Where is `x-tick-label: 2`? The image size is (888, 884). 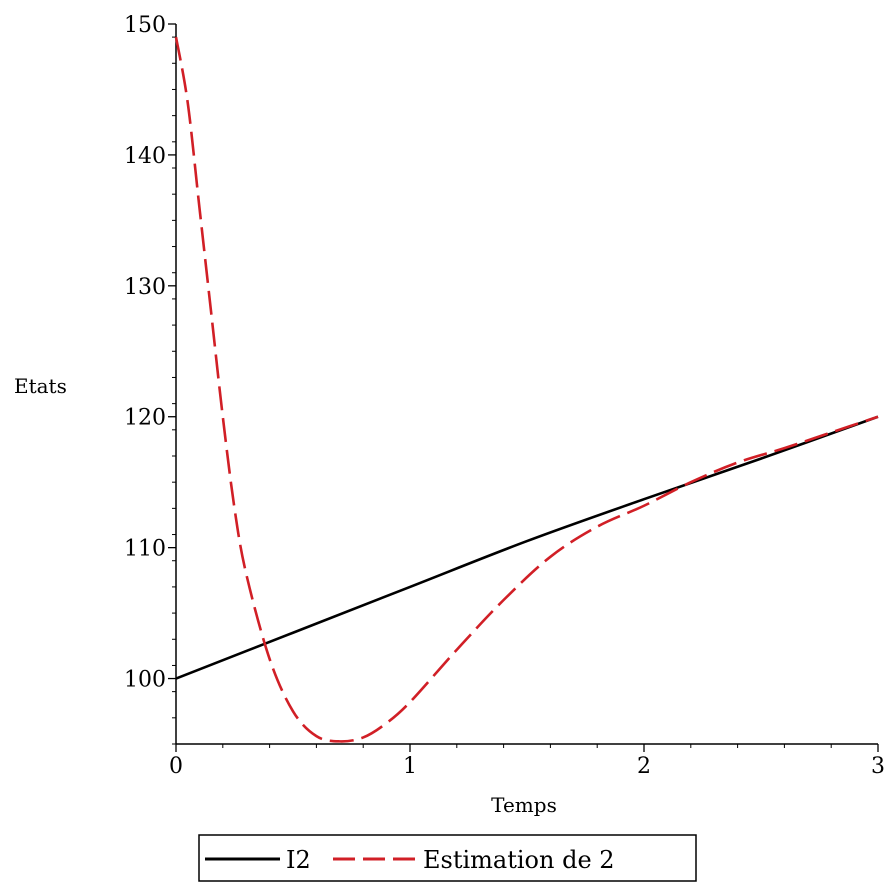
x-tick-label: 2 is located at coordinates (644, 766).